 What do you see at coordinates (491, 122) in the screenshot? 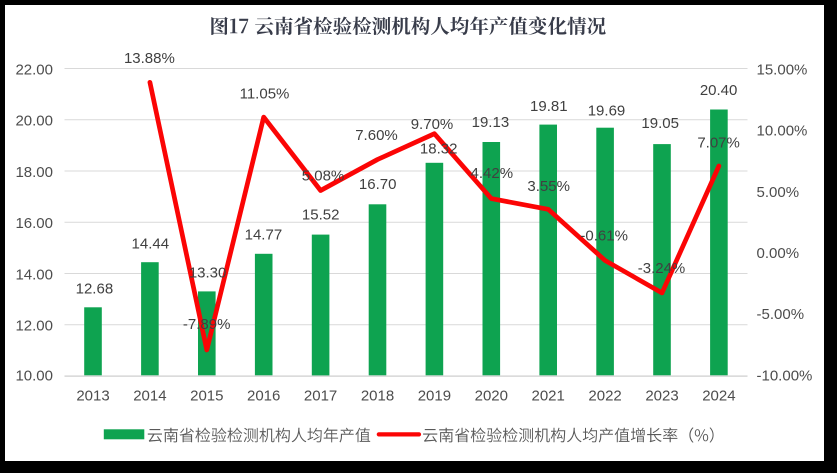
I see `svg-text: 19.13` at bounding box center [491, 122].